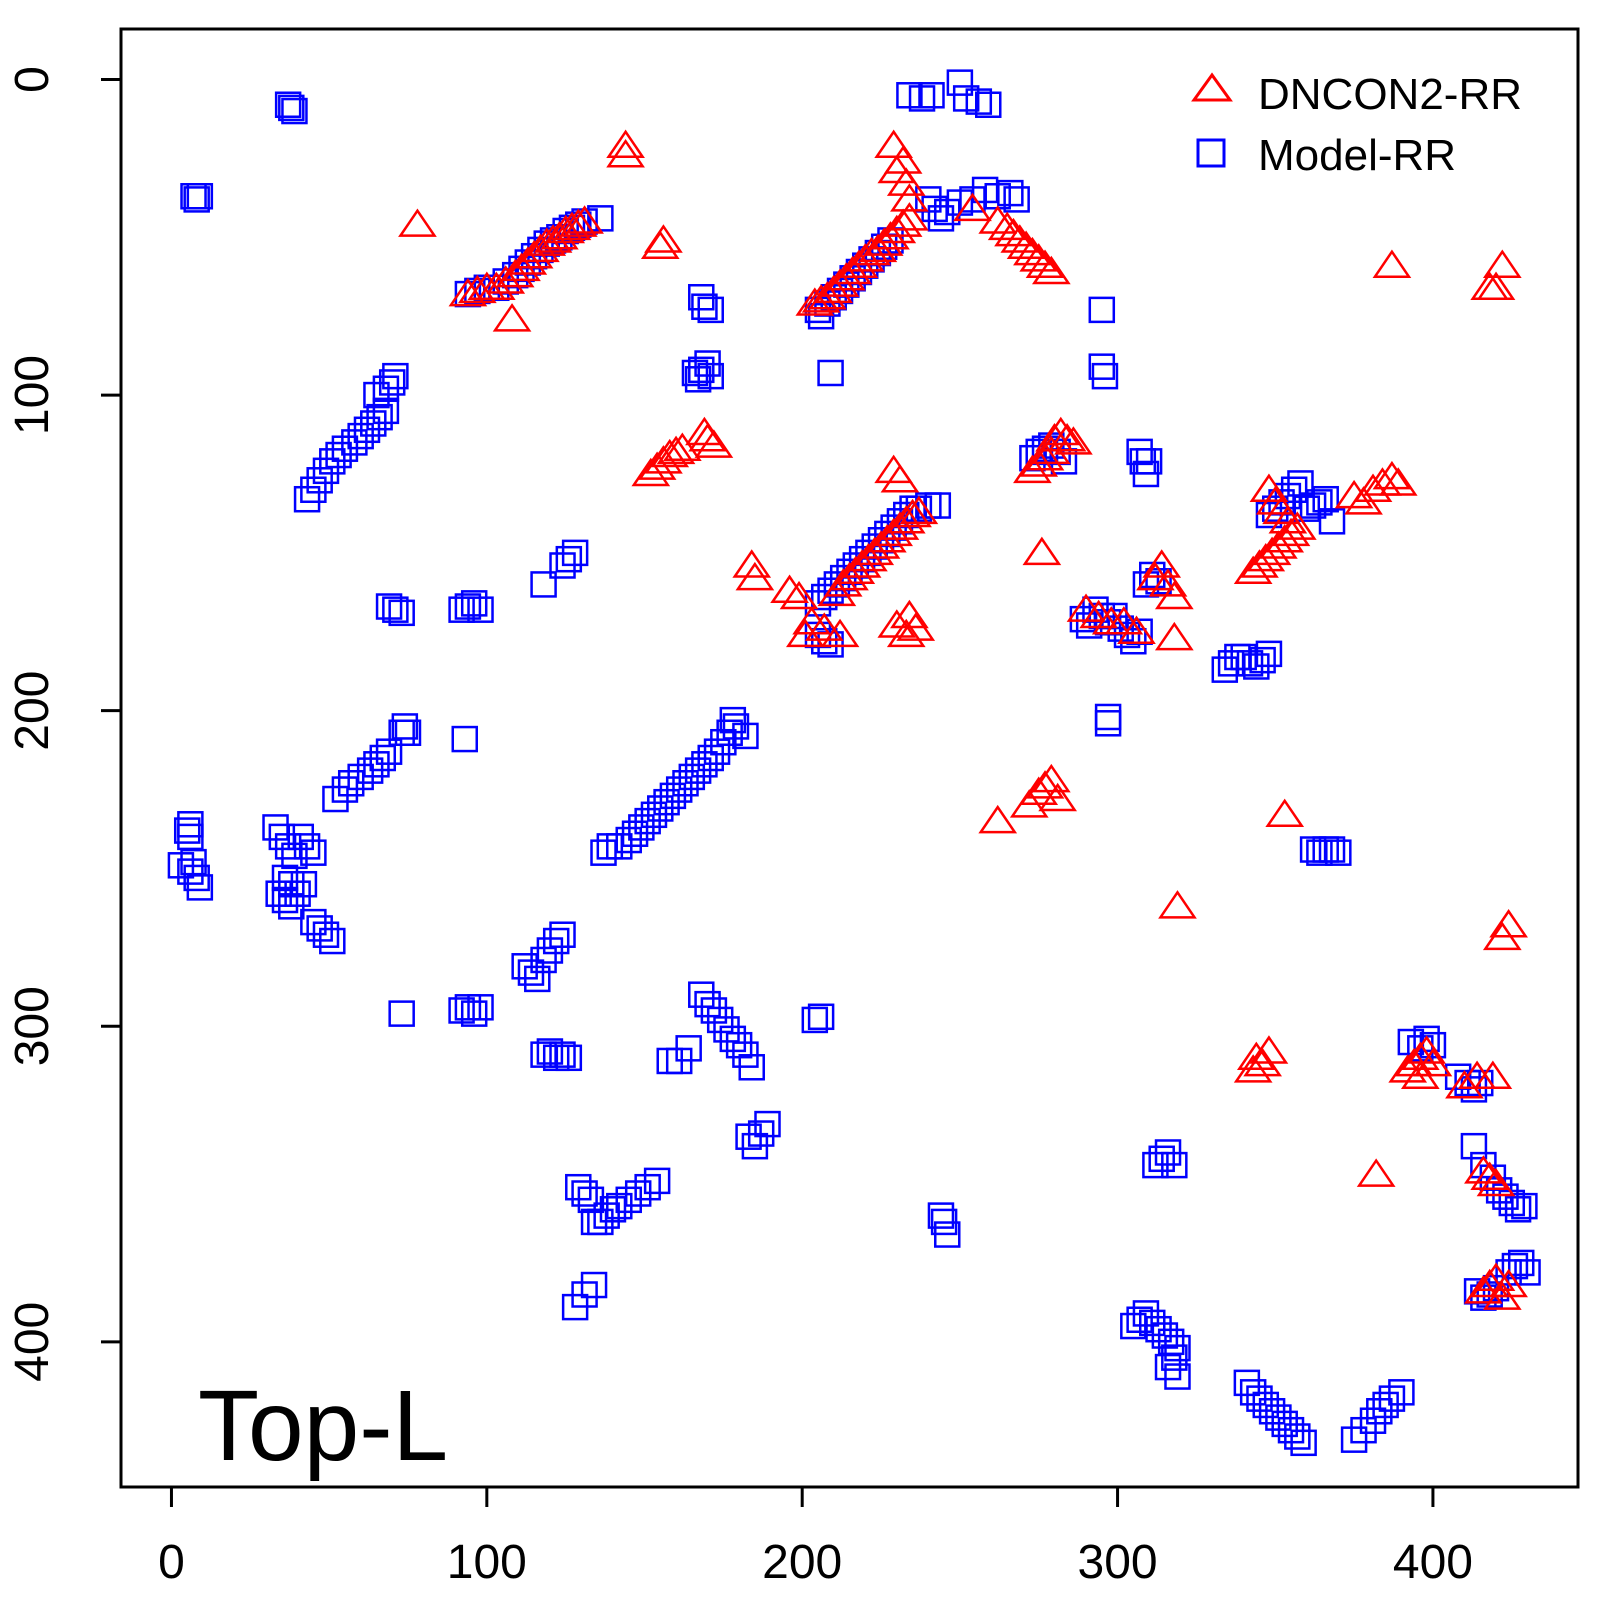  Describe the element at coordinates (32, 1026) in the screenshot. I see `y-tick-label: 300` at that location.